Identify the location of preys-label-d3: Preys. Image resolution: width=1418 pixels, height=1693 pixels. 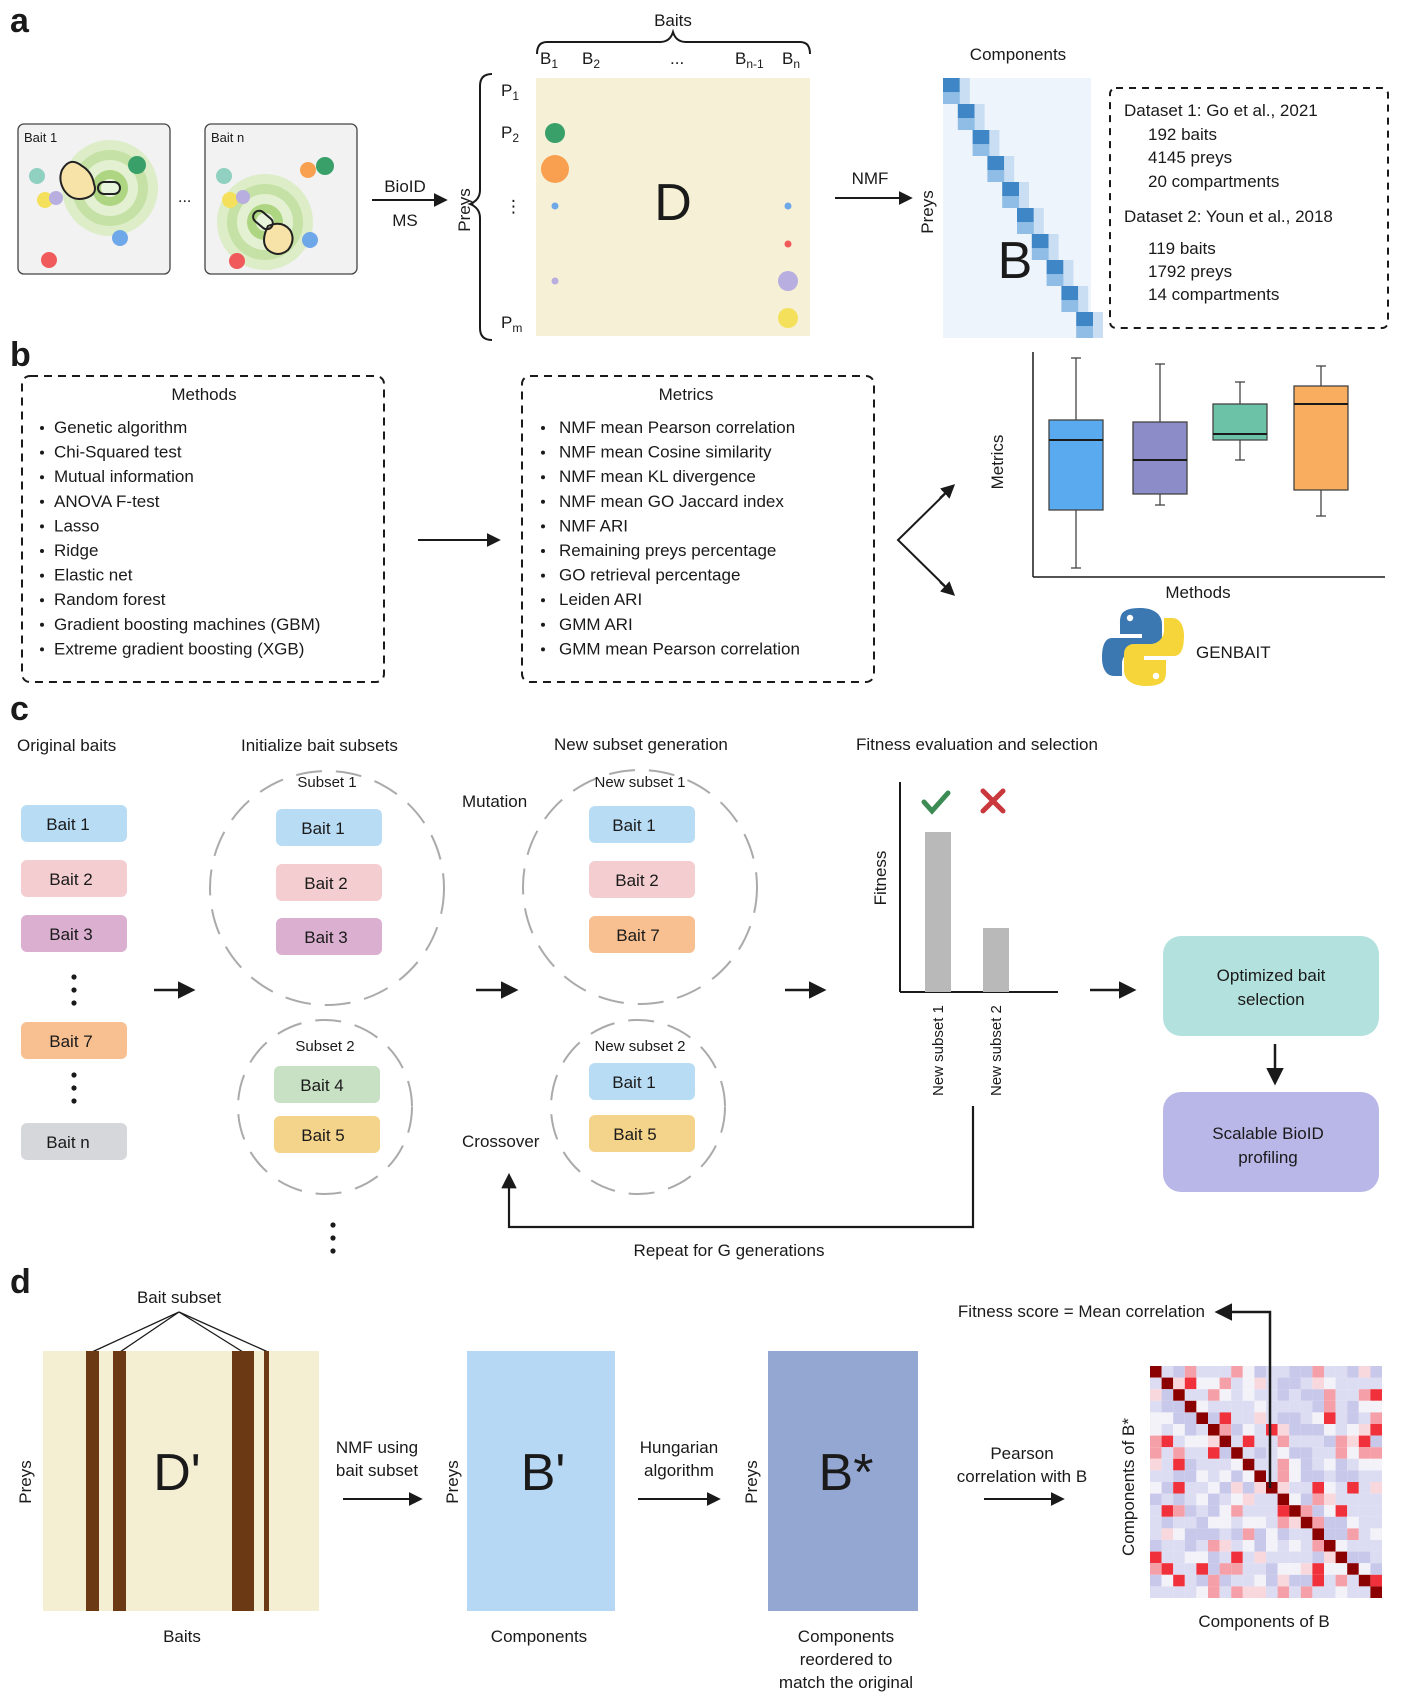
(751, 1481).